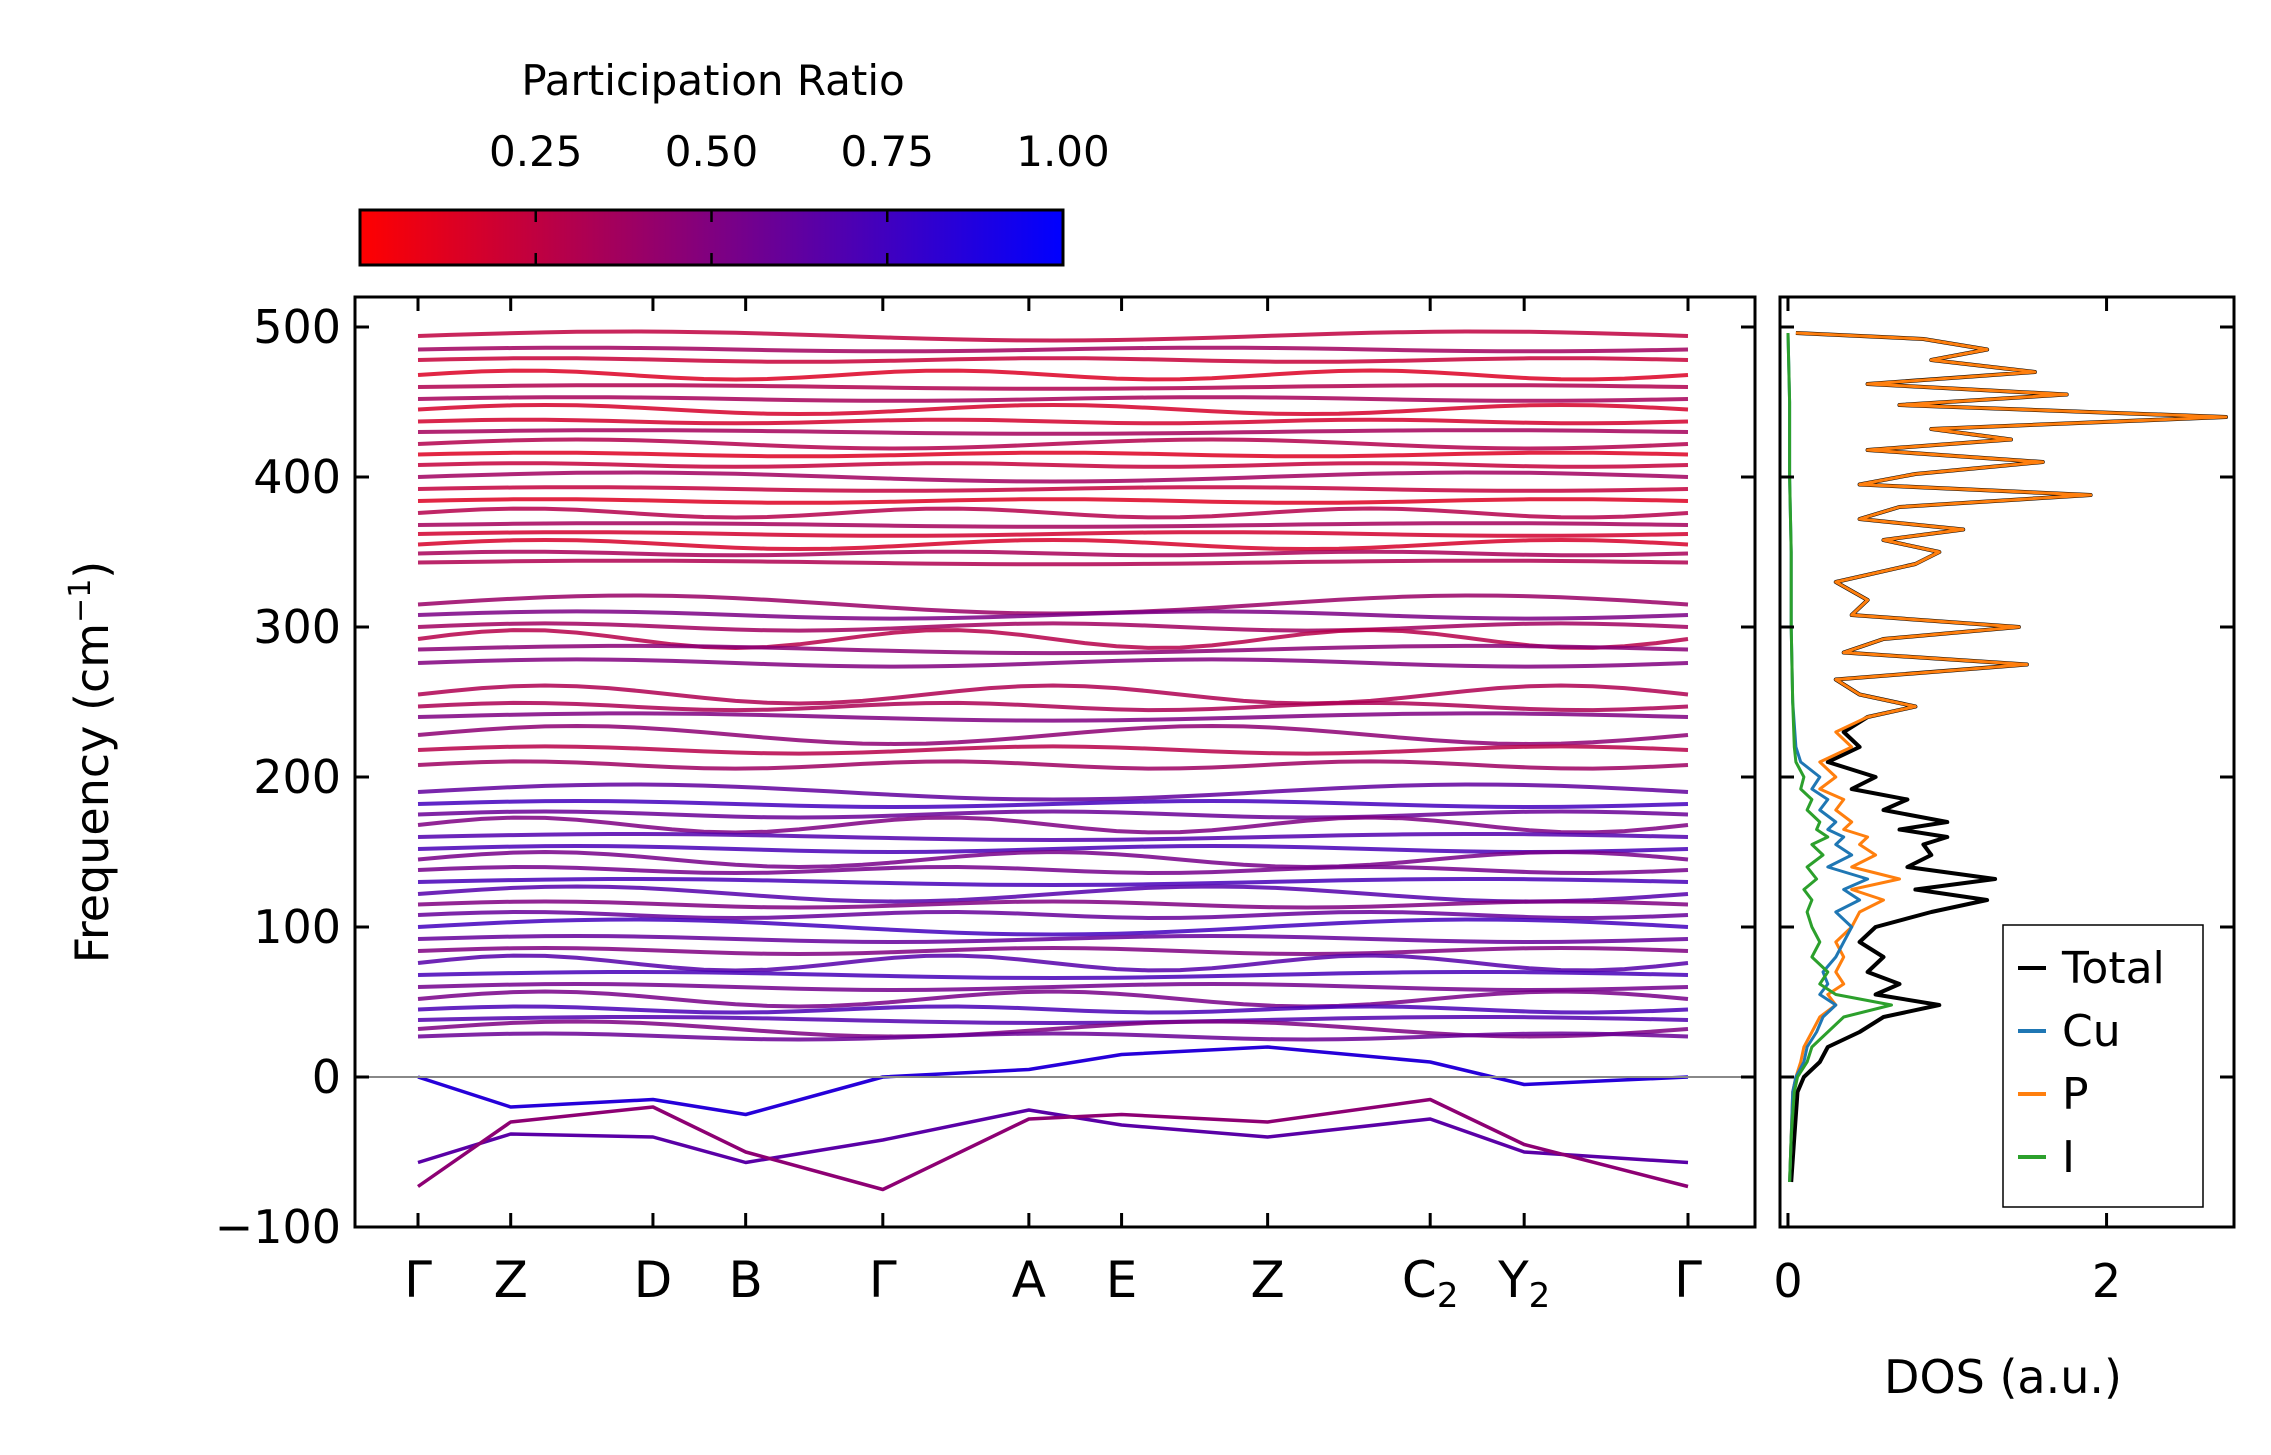  I want to click on colorbar-tick-label: 0.50, so click(712, 151).